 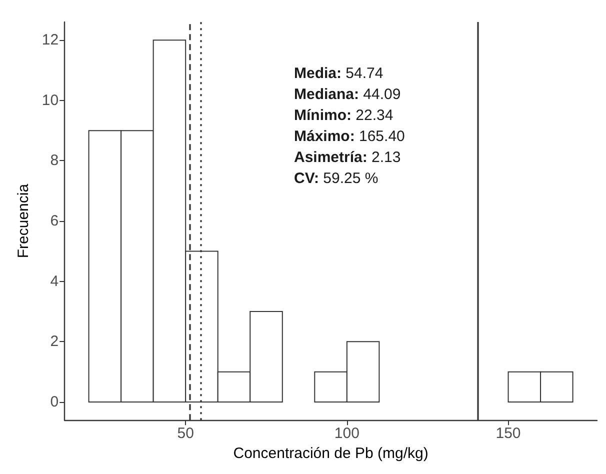 I want to click on y-tick-label: 8, so click(x=54, y=161).